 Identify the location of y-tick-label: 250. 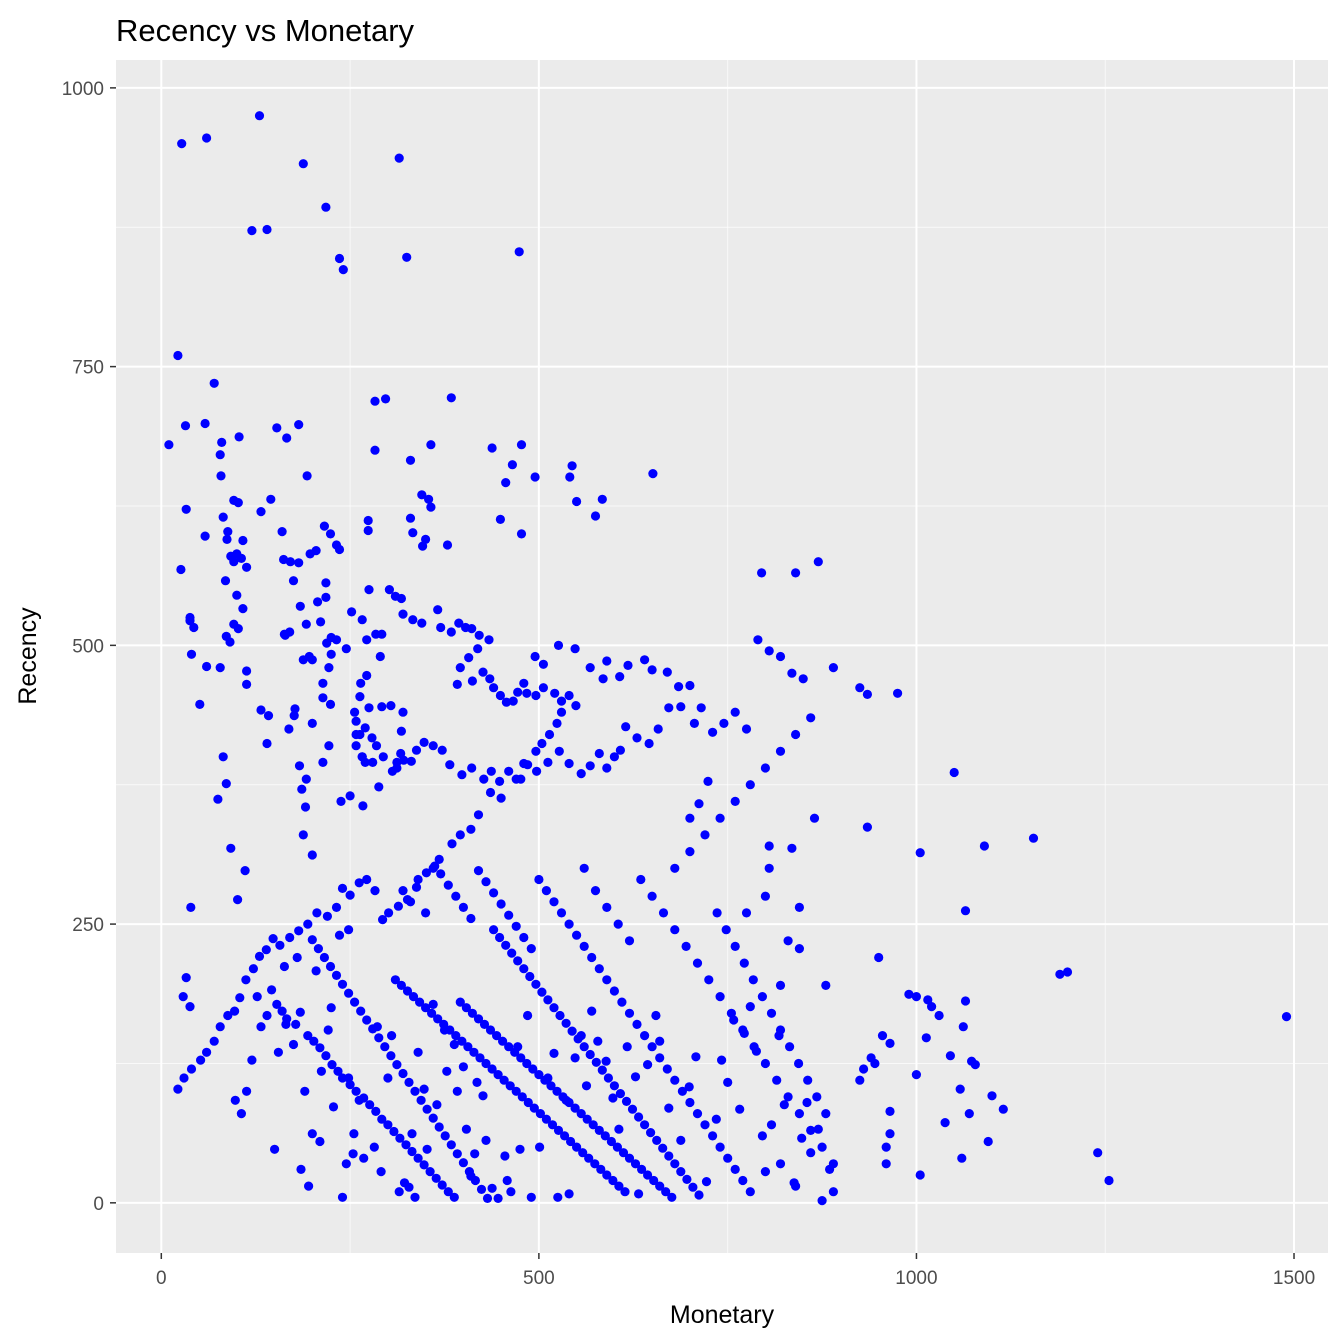
(88, 925).